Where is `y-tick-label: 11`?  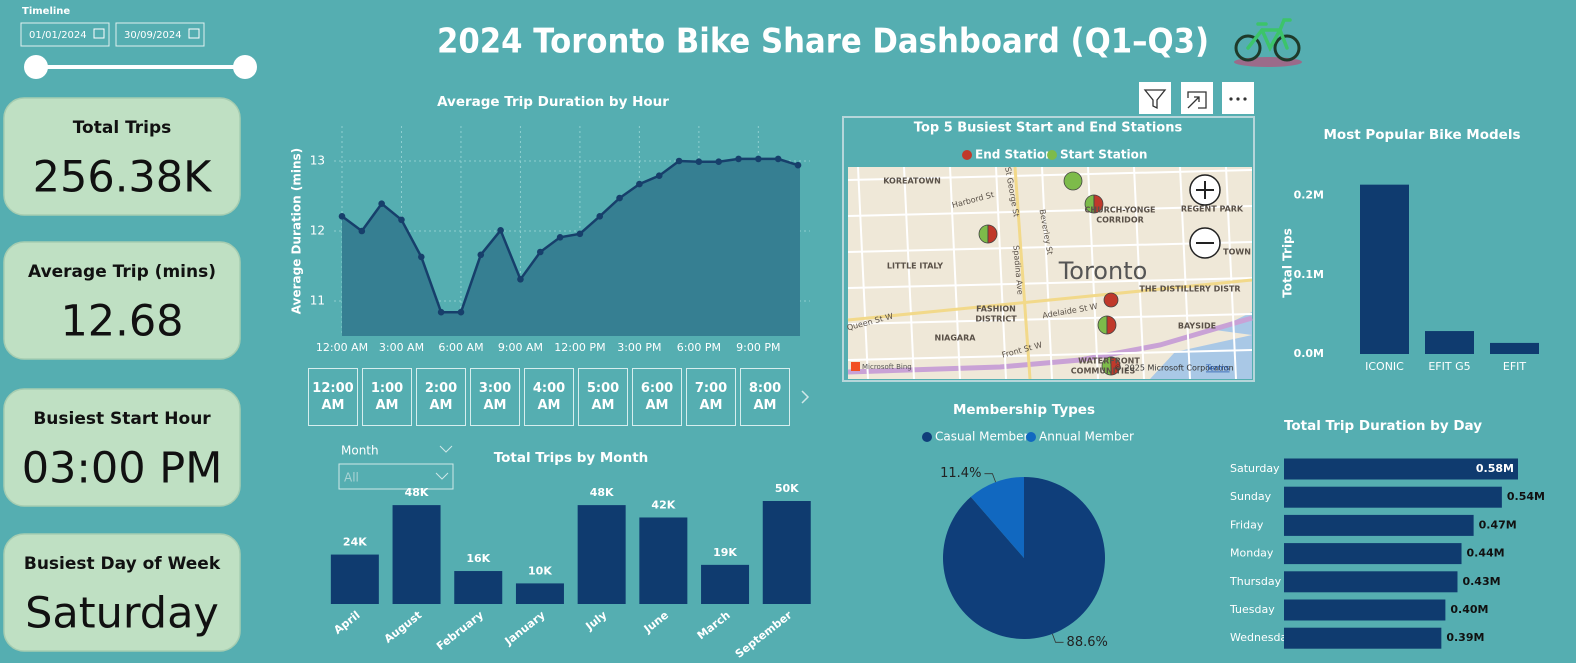 y-tick-label: 11 is located at coordinates (317, 301).